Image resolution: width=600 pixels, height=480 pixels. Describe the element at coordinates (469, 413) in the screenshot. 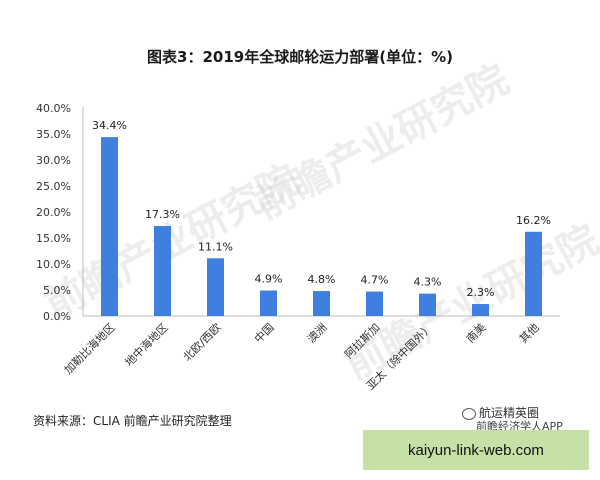

I see `wechat-icon` at that location.